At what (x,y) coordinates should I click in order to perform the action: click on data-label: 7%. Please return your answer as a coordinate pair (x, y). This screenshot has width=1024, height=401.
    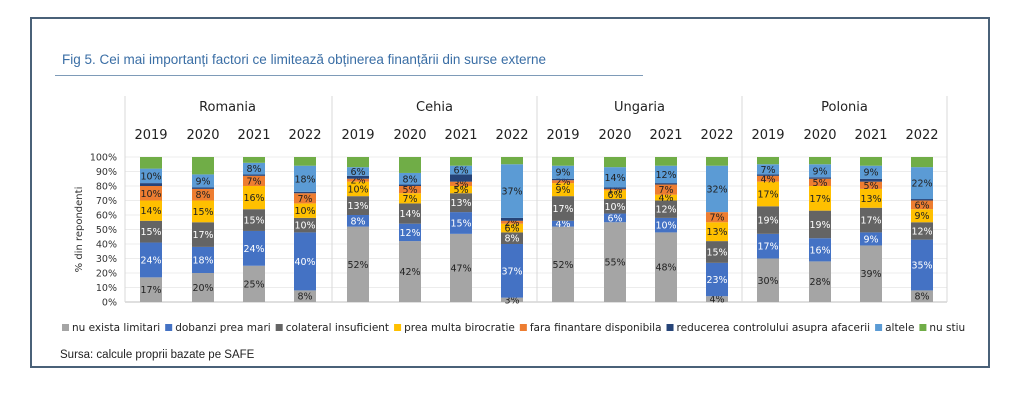
    Looking at the image, I should click on (716, 218).